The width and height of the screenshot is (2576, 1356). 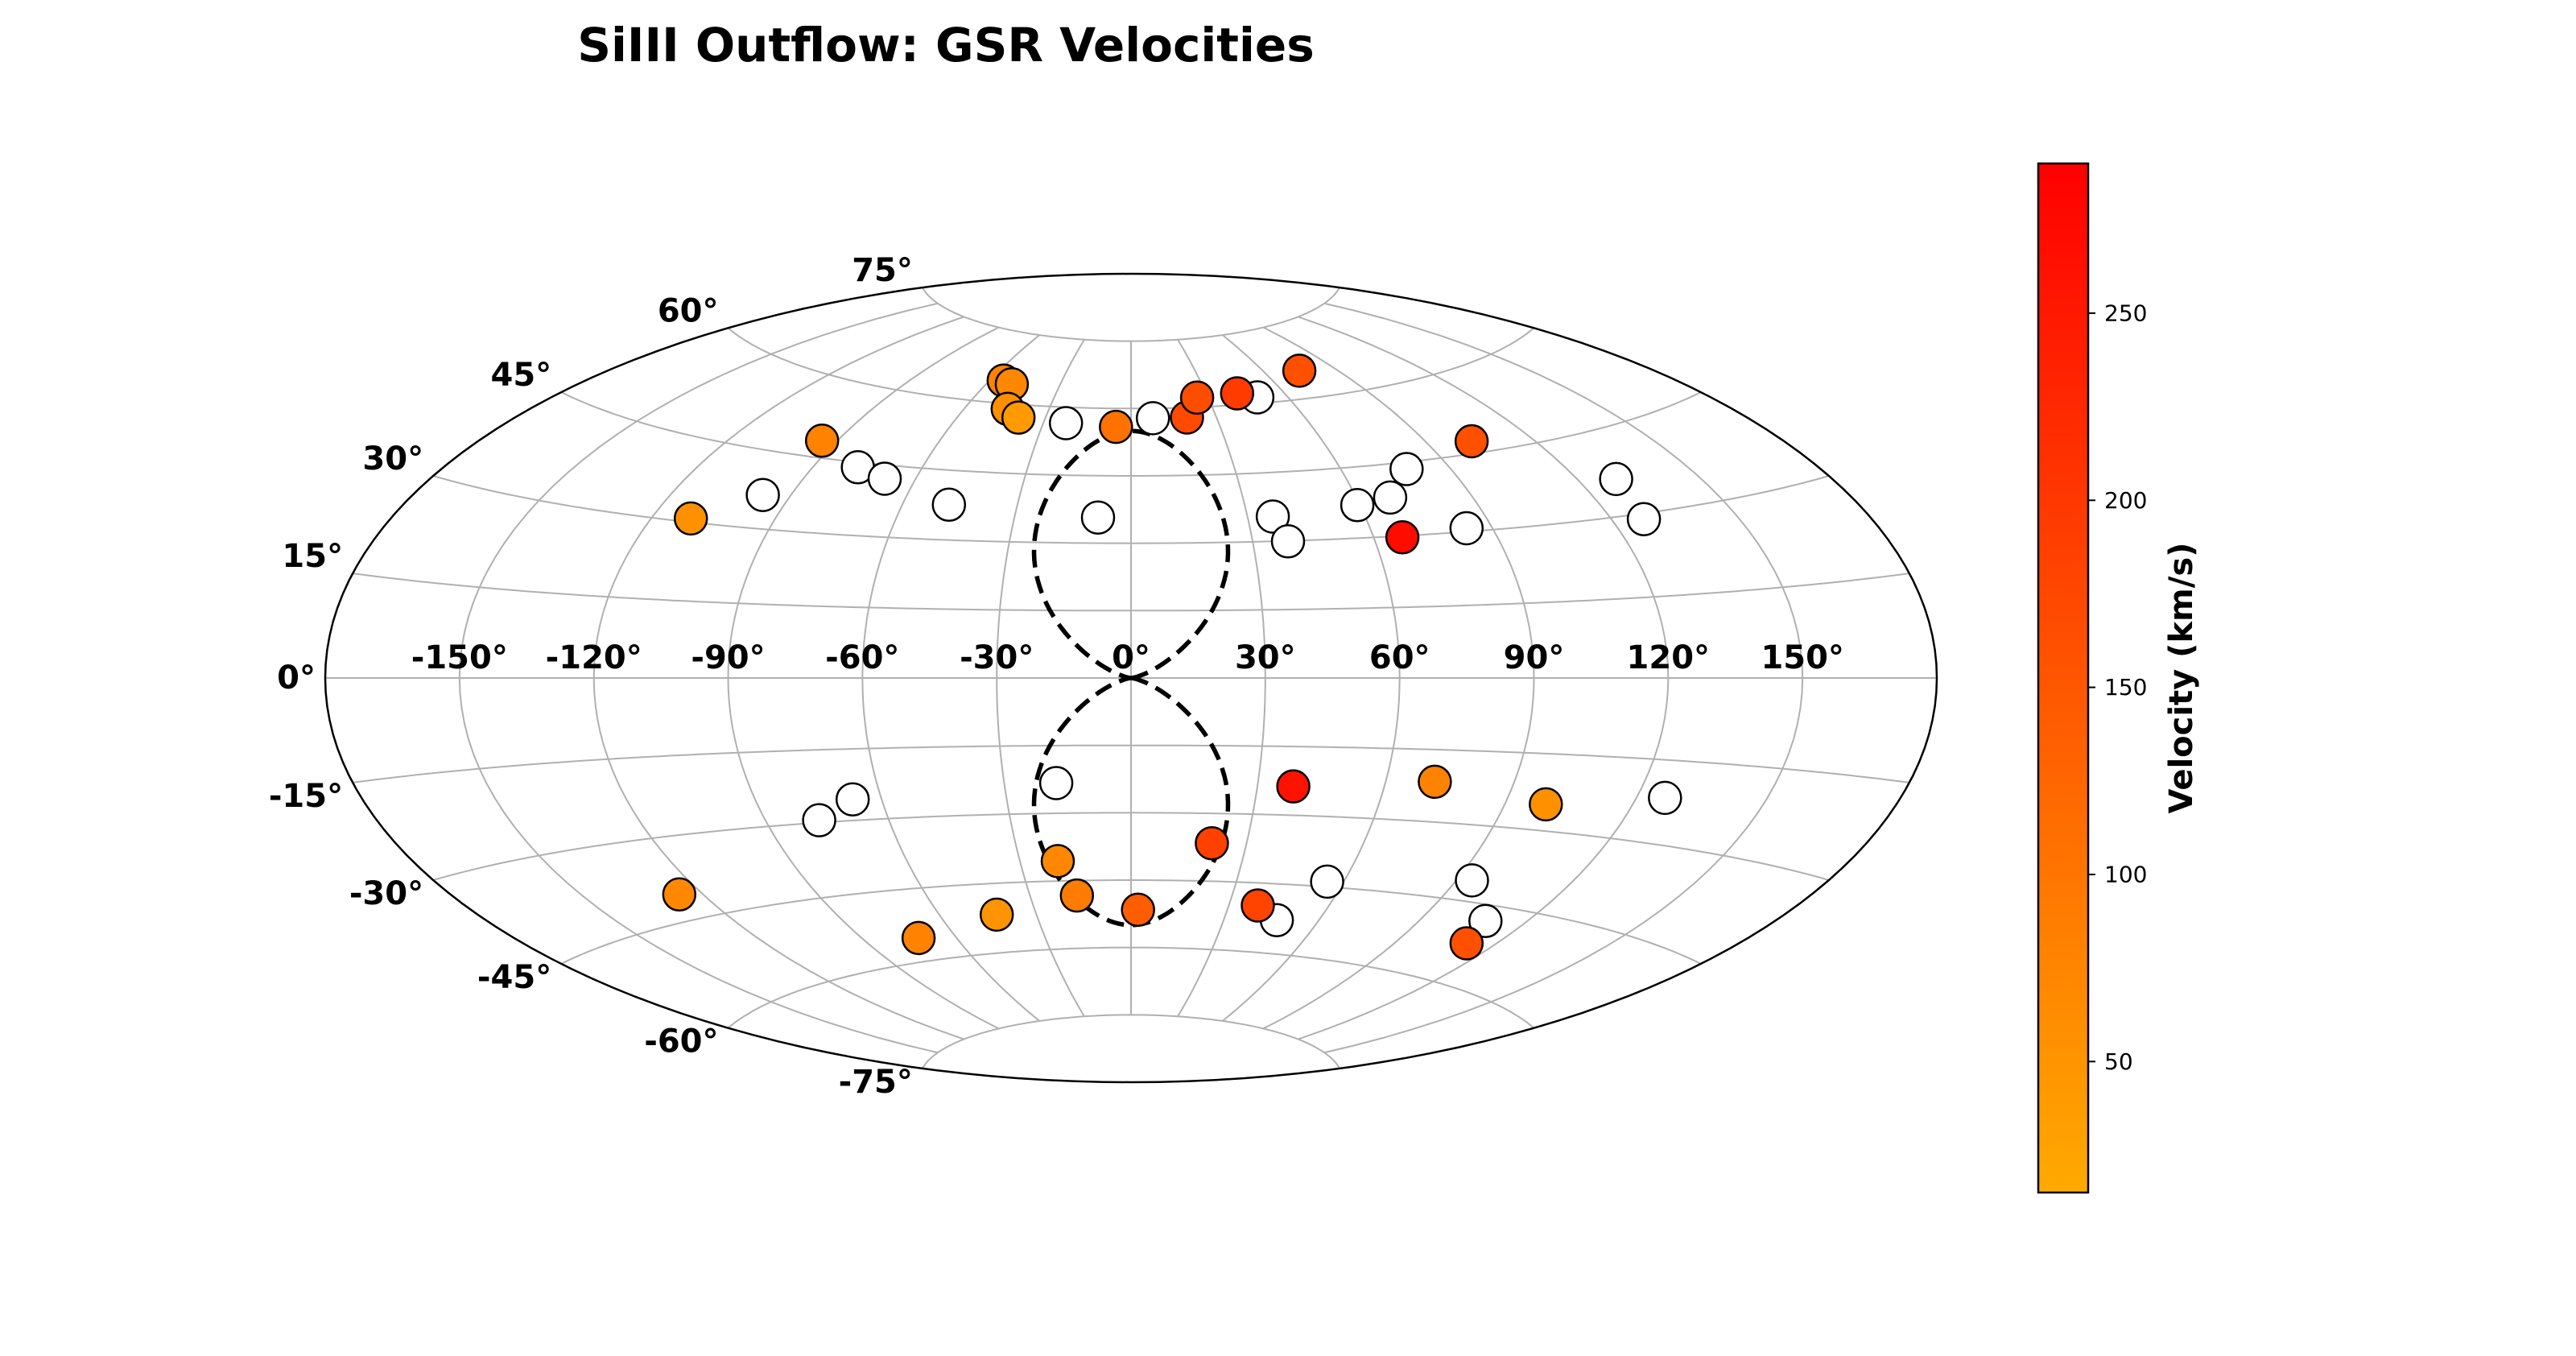 What do you see at coordinates (1131, 658) in the screenshot?
I see `lon-tick-label: 0°` at bounding box center [1131, 658].